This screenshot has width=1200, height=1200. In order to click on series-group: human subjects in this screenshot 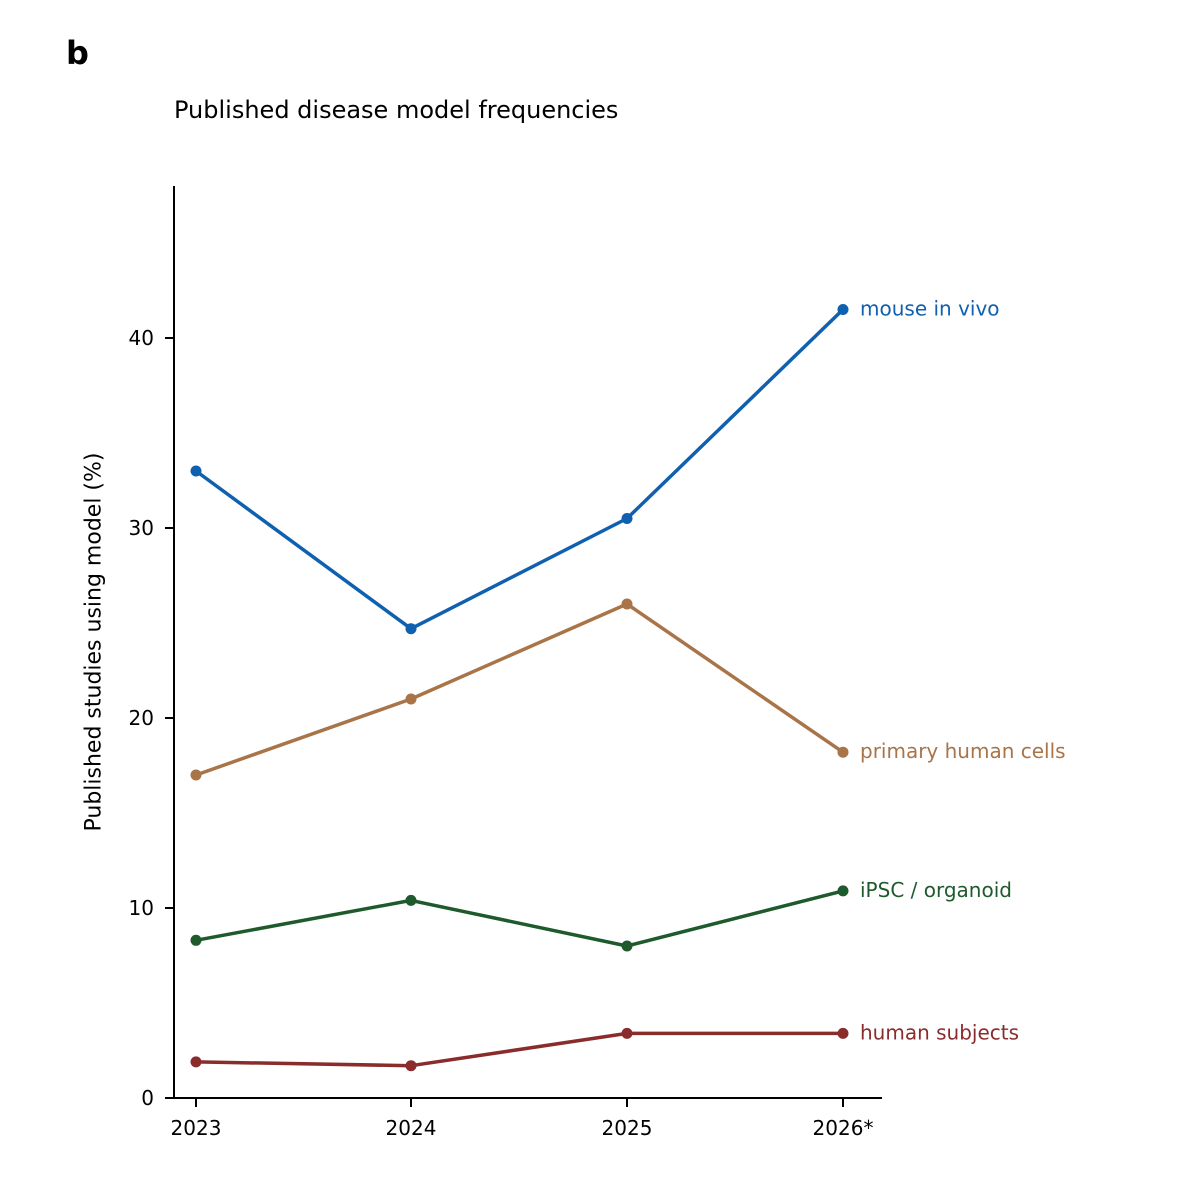, I will do `click(604, 1046)`.